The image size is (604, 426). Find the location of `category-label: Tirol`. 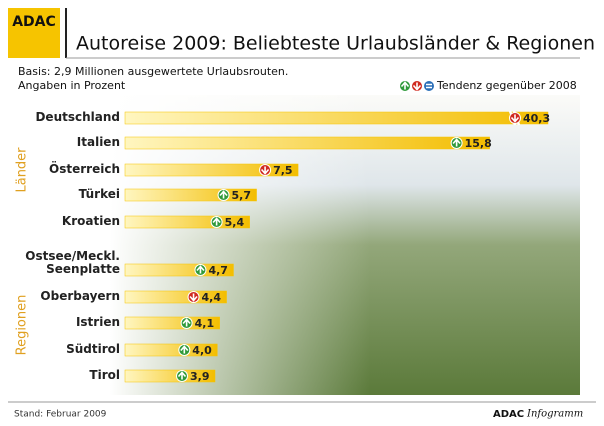

category-label: Tirol is located at coordinates (104, 375).